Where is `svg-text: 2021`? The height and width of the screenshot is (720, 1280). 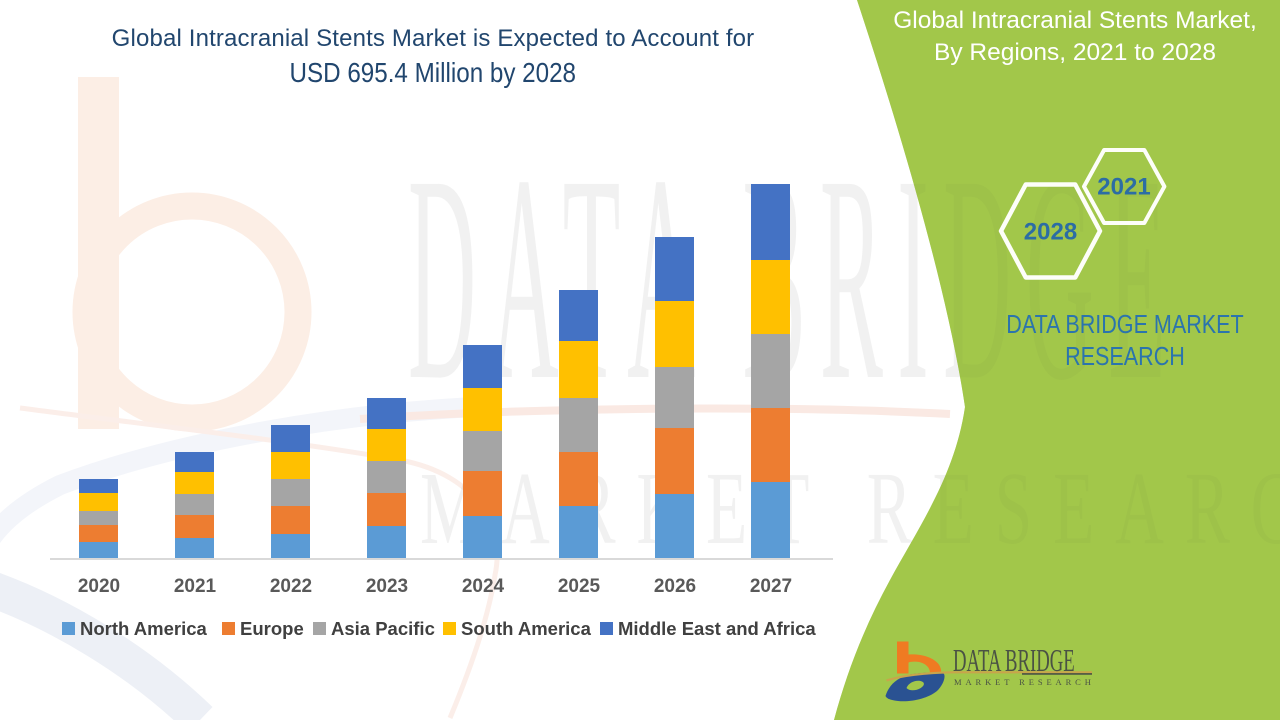 svg-text: 2021 is located at coordinates (1123, 187).